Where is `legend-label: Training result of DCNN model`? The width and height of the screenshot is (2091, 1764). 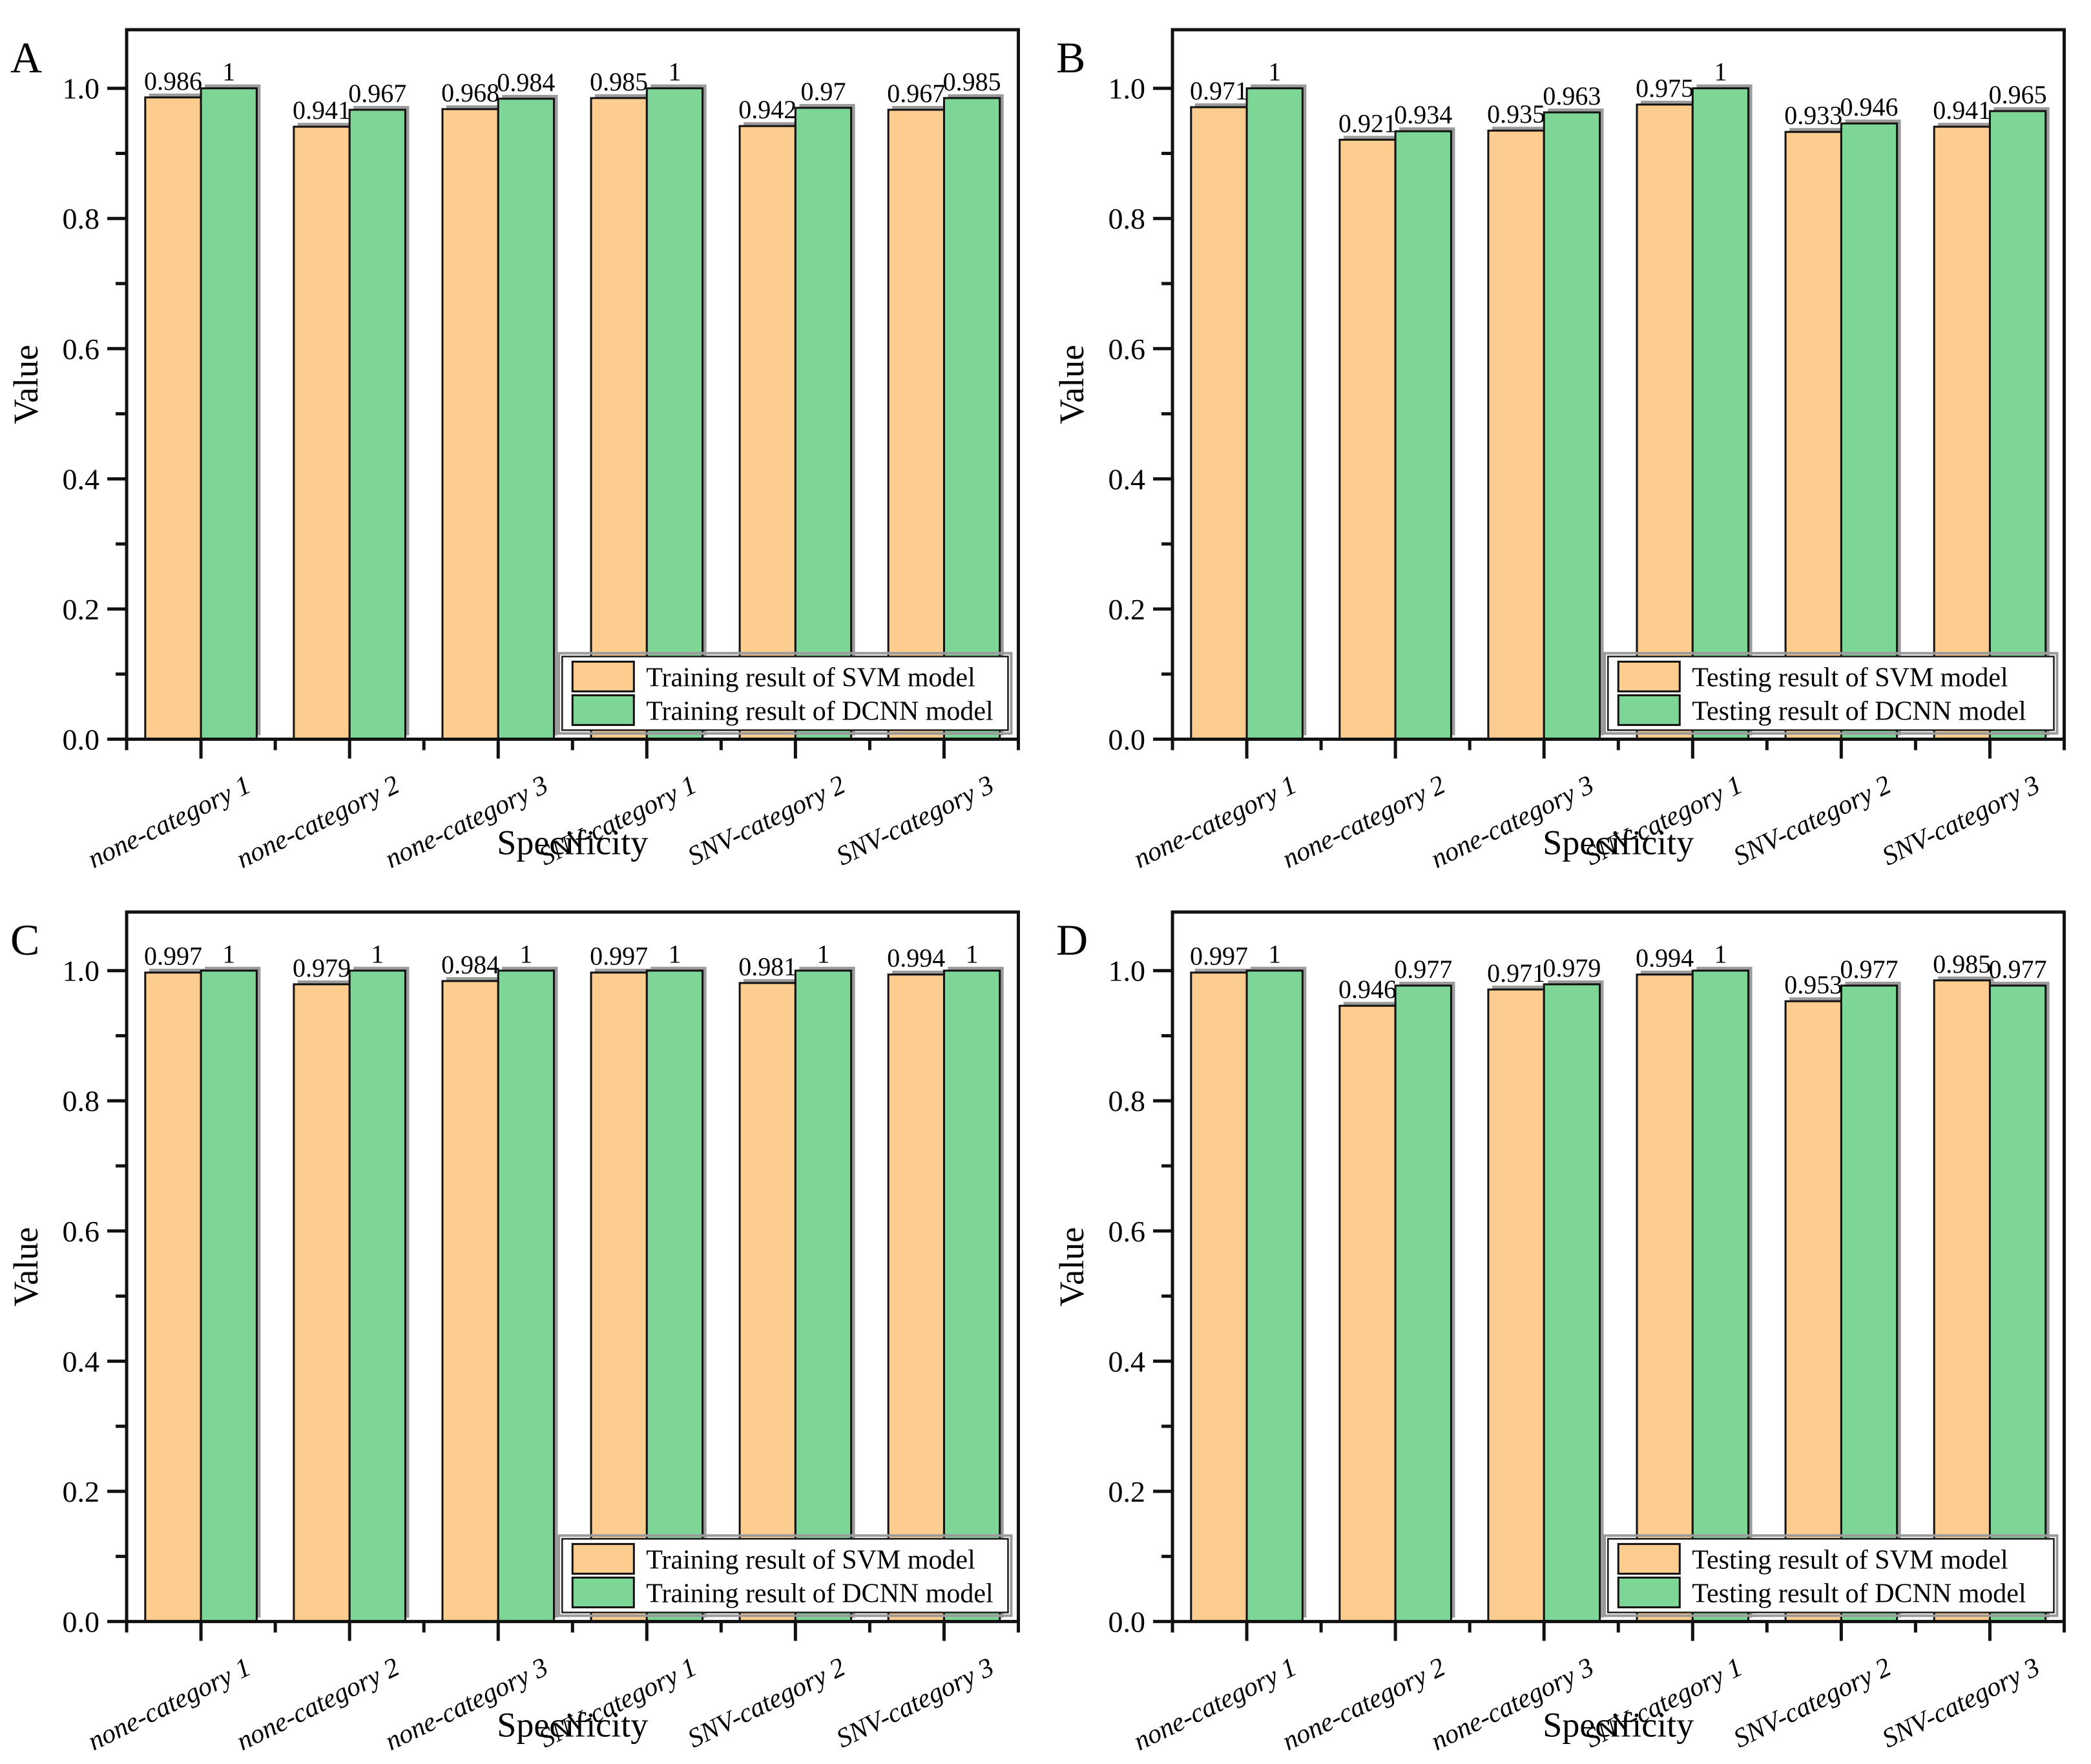 legend-label: Training result of DCNN model is located at coordinates (820, 711).